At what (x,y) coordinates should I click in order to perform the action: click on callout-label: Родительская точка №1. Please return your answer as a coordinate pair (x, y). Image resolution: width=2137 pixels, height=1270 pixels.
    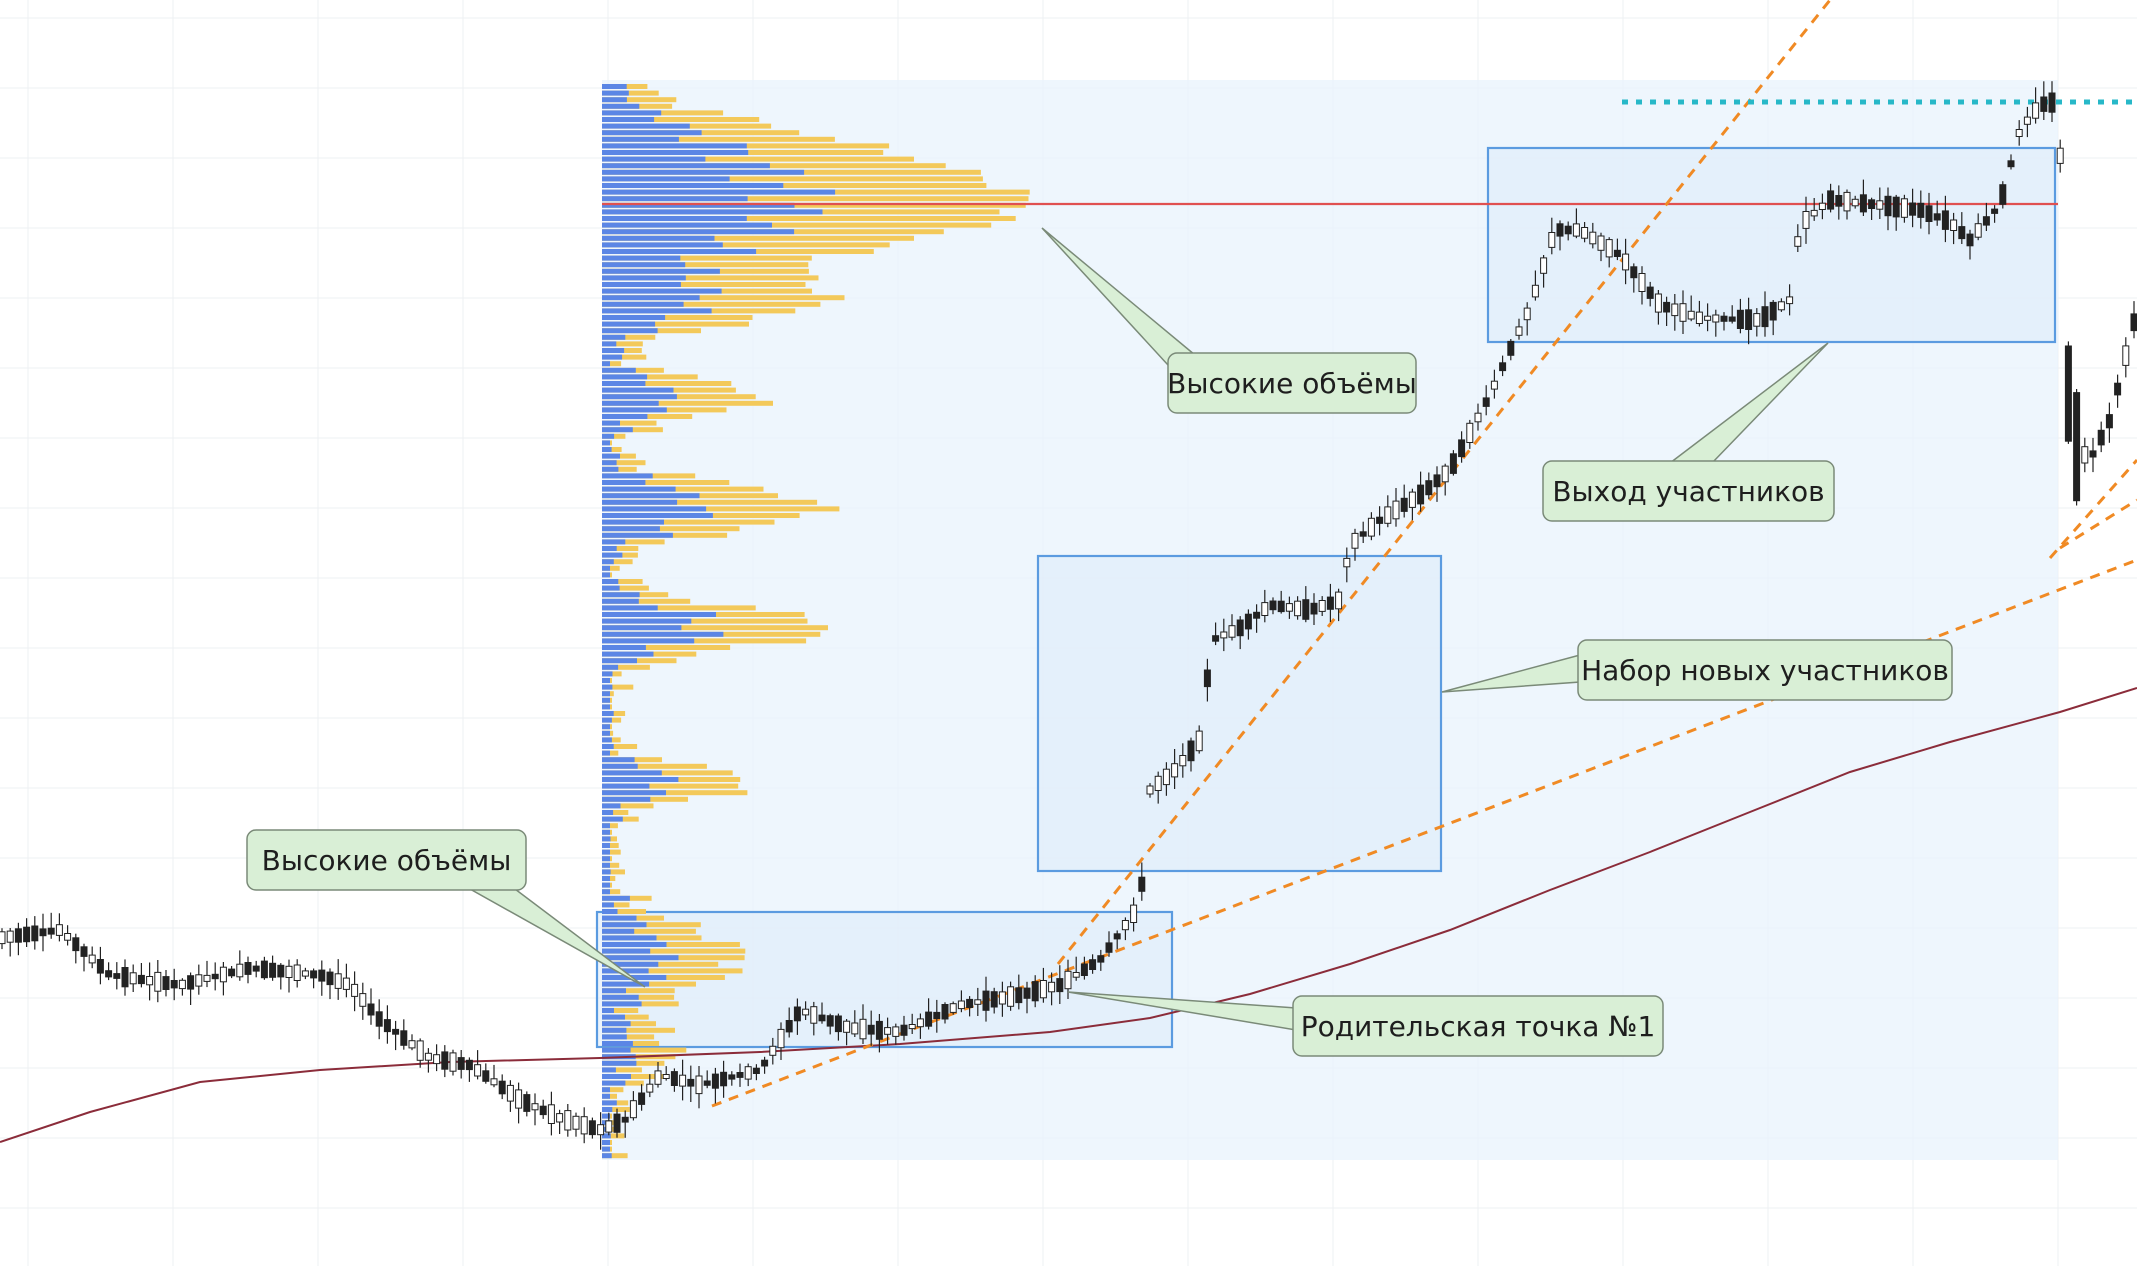
    Looking at the image, I should click on (1478, 1026).